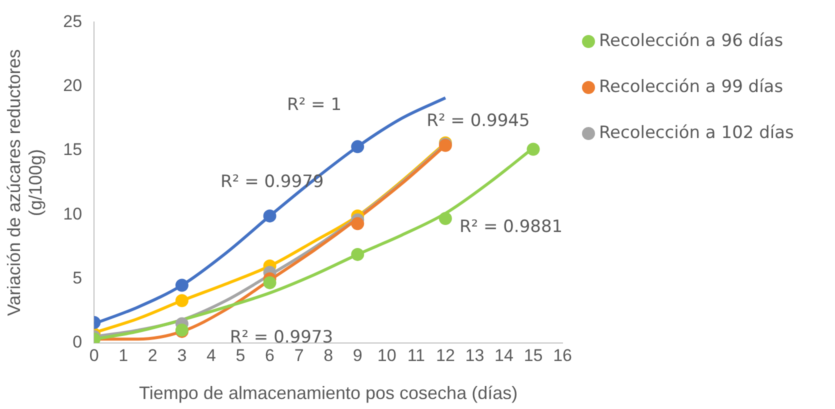 The width and height of the screenshot is (835, 409). Describe the element at coordinates (299, 355) in the screenshot. I see `x-tick-label: 7` at that location.